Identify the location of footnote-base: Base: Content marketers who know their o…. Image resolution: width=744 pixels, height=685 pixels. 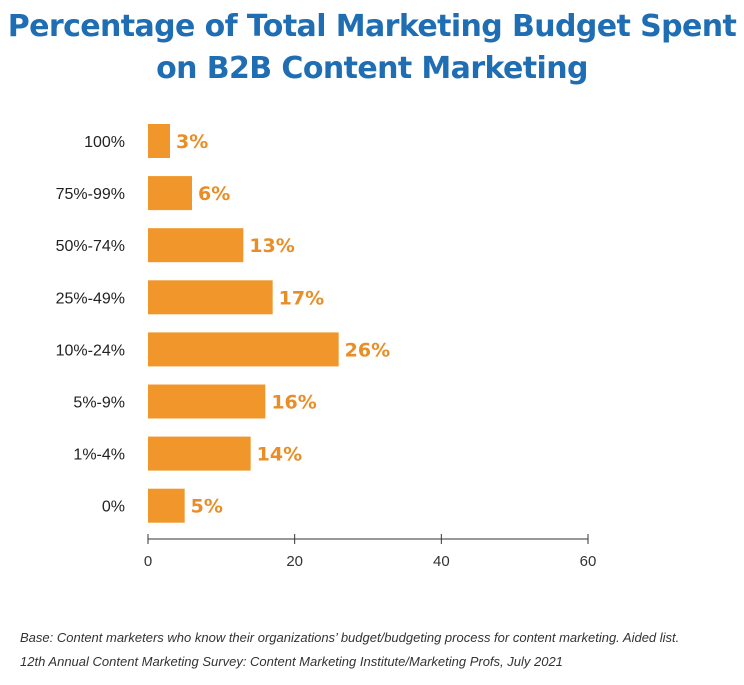
(350, 637).